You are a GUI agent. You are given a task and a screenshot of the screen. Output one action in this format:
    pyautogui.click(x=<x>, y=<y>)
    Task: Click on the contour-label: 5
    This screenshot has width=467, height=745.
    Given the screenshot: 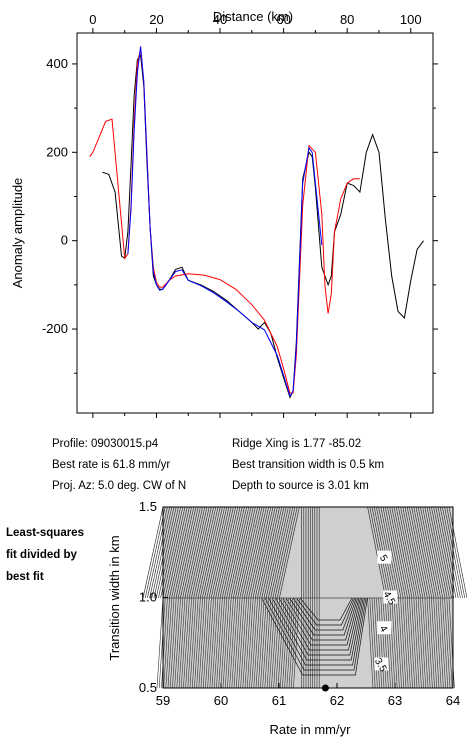 What is the action you would take?
    pyautogui.click(x=383, y=558)
    